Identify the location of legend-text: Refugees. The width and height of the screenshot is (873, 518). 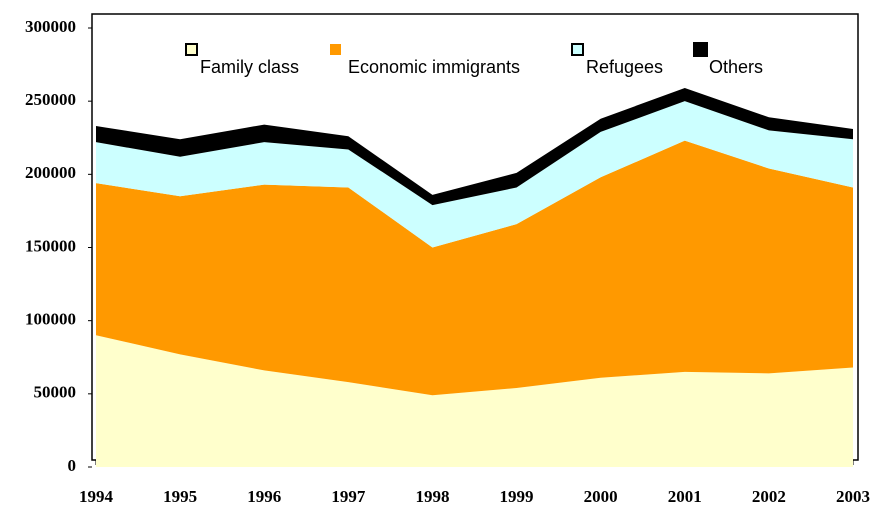
(624, 67).